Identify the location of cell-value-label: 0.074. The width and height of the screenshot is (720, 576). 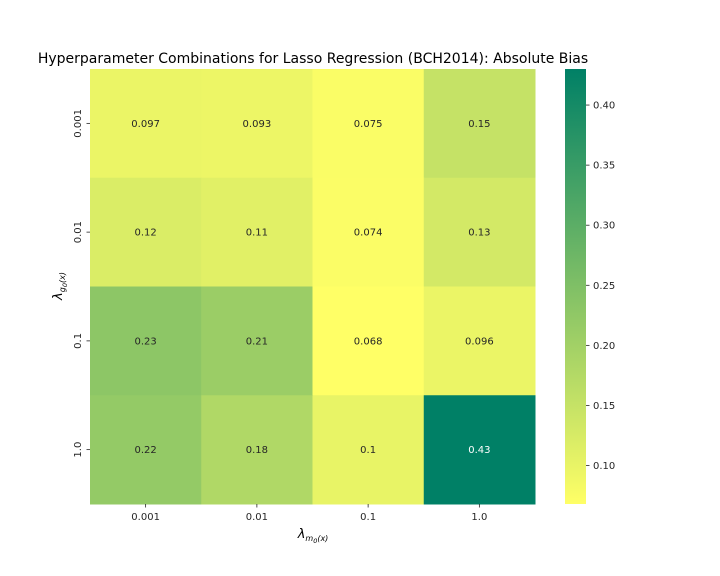
(368, 233).